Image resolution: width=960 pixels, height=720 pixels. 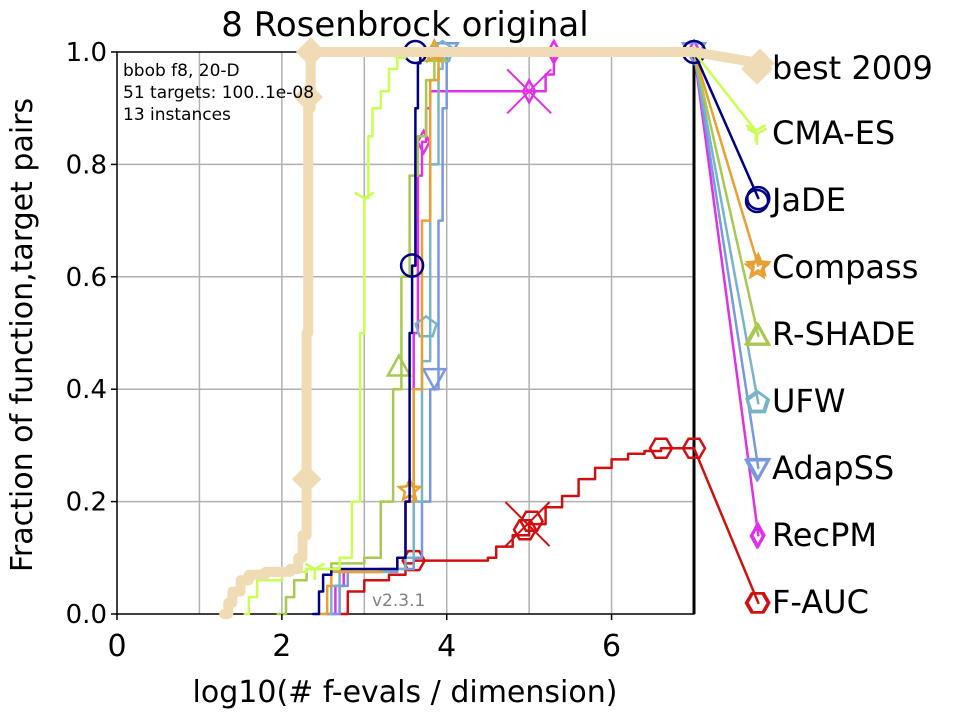 What do you see at coordinates (426, 326) in the screenshot?
I see `data-point-ufw` at bounding box center [426, 326].